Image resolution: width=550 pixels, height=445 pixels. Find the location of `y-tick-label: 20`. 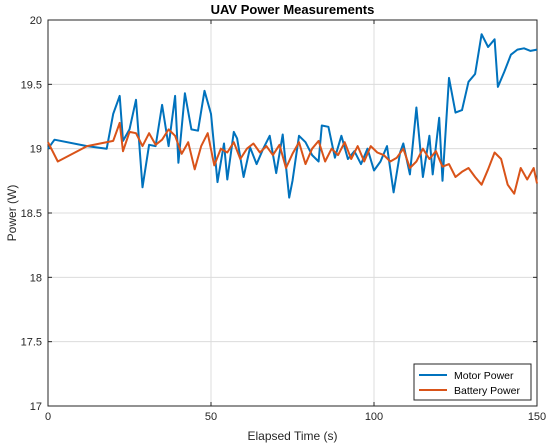

y-tick-label: 20 is located at coordinates (36, 21).